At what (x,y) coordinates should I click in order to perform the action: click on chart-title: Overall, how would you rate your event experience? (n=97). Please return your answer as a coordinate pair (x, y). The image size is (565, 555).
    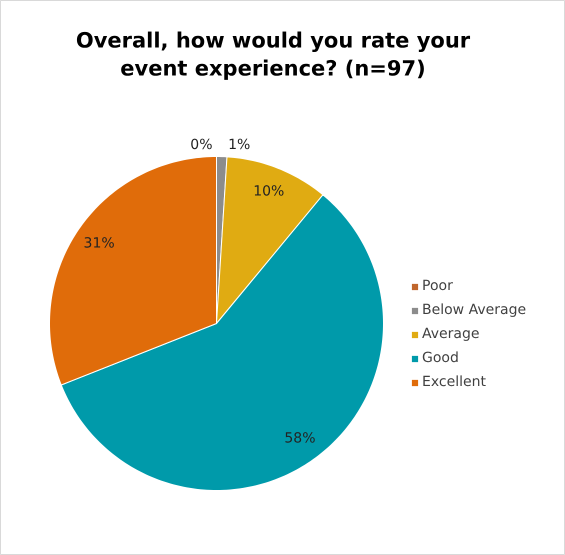
    Looking at the image, I should click on (273, 54).